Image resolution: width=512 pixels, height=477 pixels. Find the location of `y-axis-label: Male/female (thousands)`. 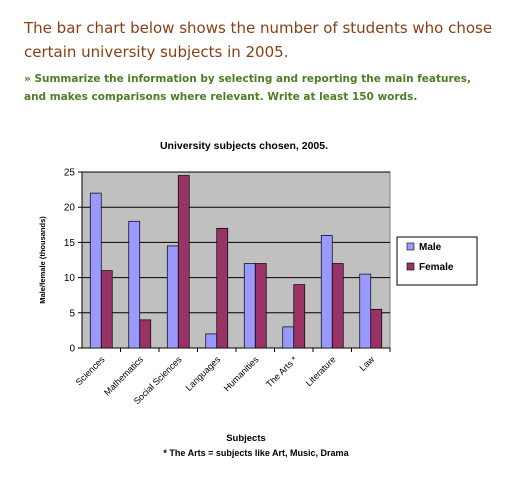

y-axis-label: Male/female (thousands) is located at coordinates (42, 260).